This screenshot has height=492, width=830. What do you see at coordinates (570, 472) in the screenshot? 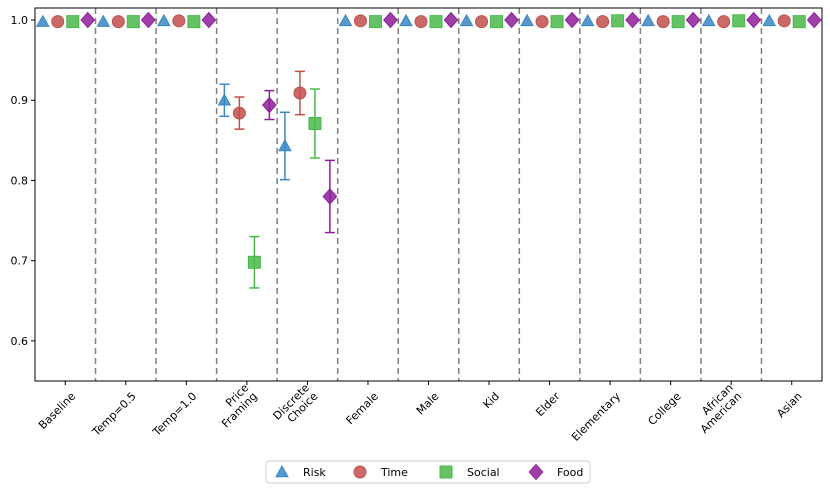
I see `legend-label-food: Food` at bounding box center [570, 472].